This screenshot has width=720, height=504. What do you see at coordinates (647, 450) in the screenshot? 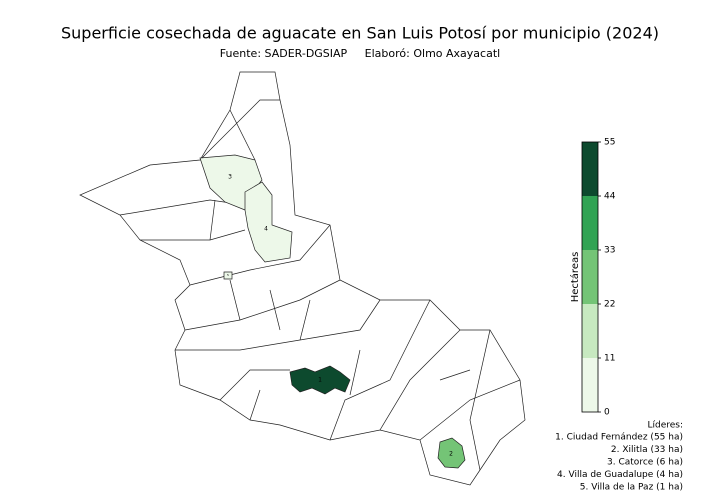
I see `legend-entry: 2. Xilitla (33 ha)` at bounding box center [647, 450].